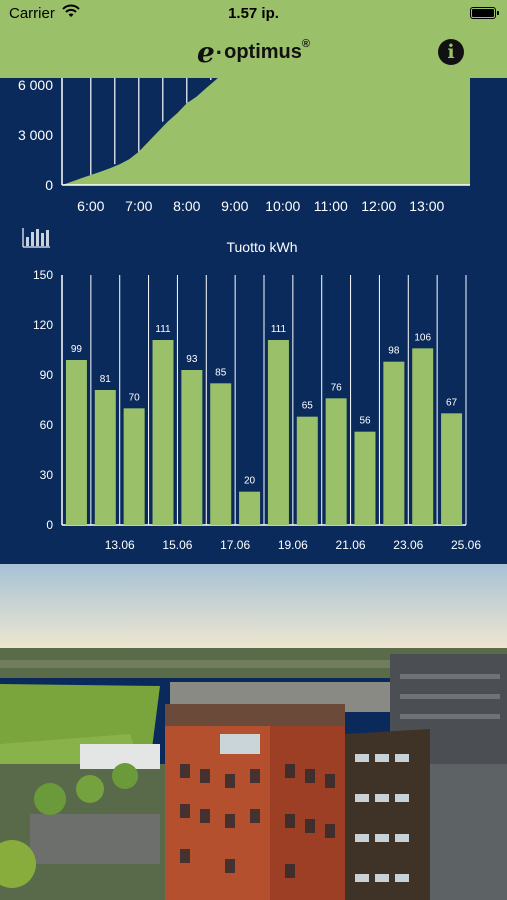 This screenshot has height=900, width=507. What do you see at coordinates (35, 135) in the screenshot?
I see `area-y-tick-label: 3 000` at bounding box center [35, 135].